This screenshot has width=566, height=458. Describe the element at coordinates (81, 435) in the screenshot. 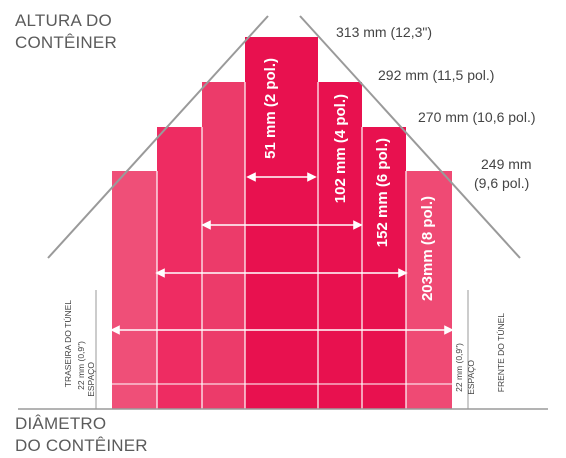

I see `diameter-title: DIÂMETRO DO CONTÊINER` at that location.